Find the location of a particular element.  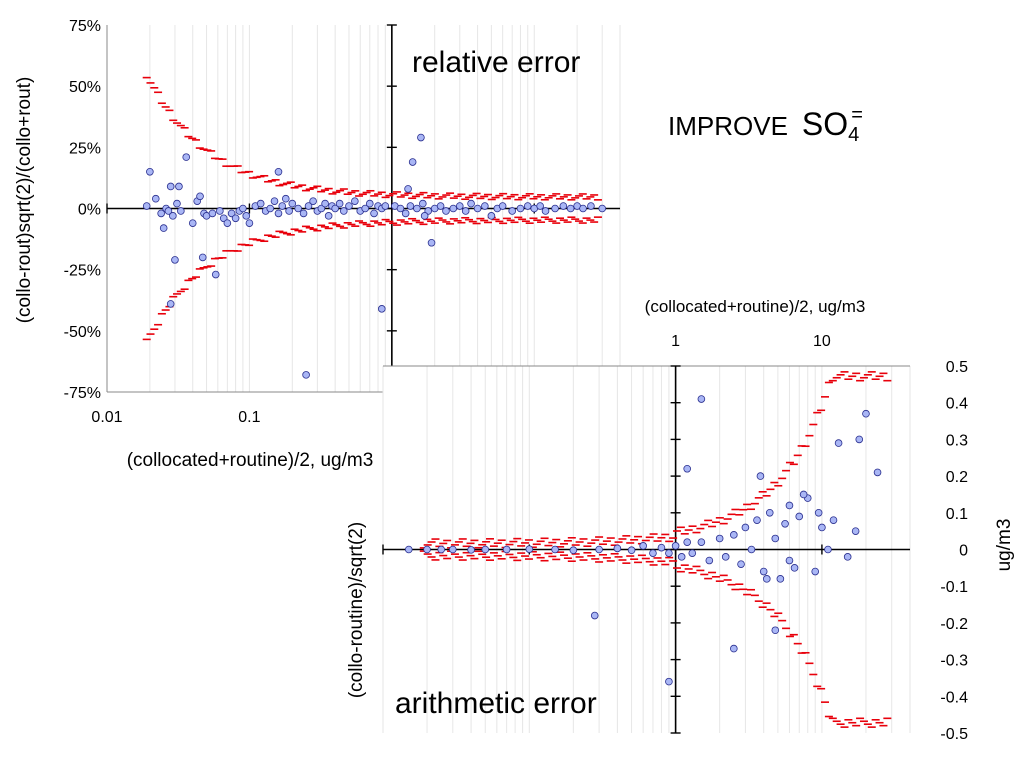

y-tick-label: 0.4 is located at coordinates (957, 404).